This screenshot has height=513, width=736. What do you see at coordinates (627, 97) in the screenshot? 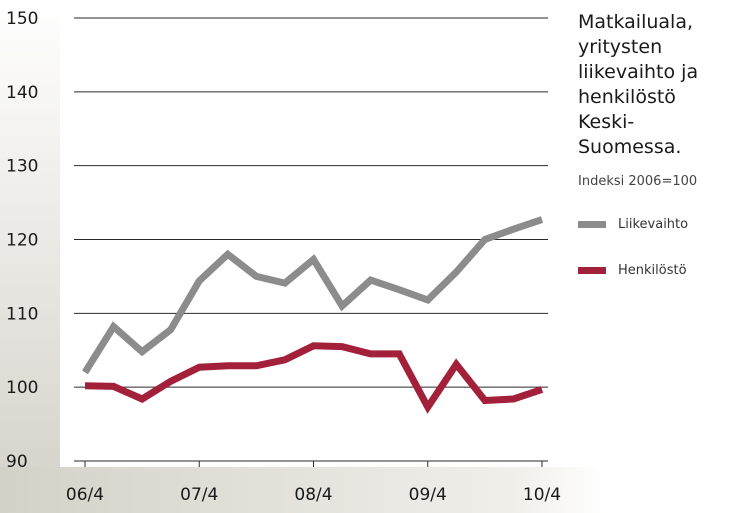
I see `chart-title-line: henkilöstö` at bounding box center [627, 97].